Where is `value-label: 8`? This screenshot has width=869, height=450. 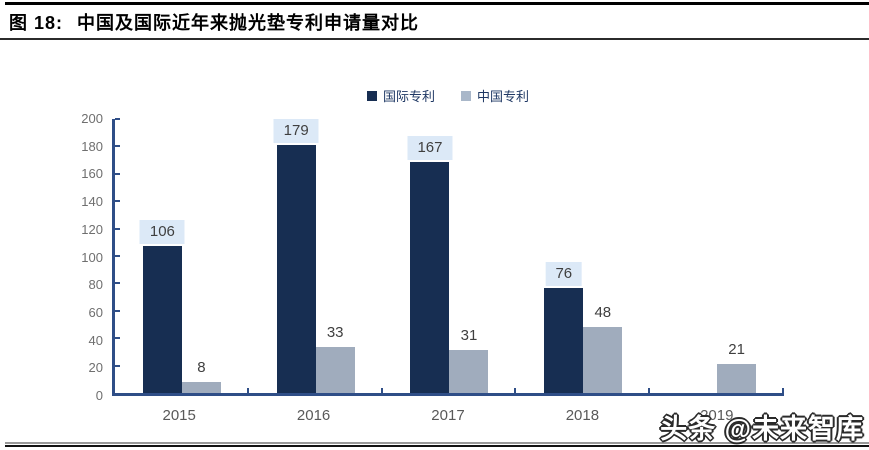 value-label: 8 is located at coordinates (201, 367).